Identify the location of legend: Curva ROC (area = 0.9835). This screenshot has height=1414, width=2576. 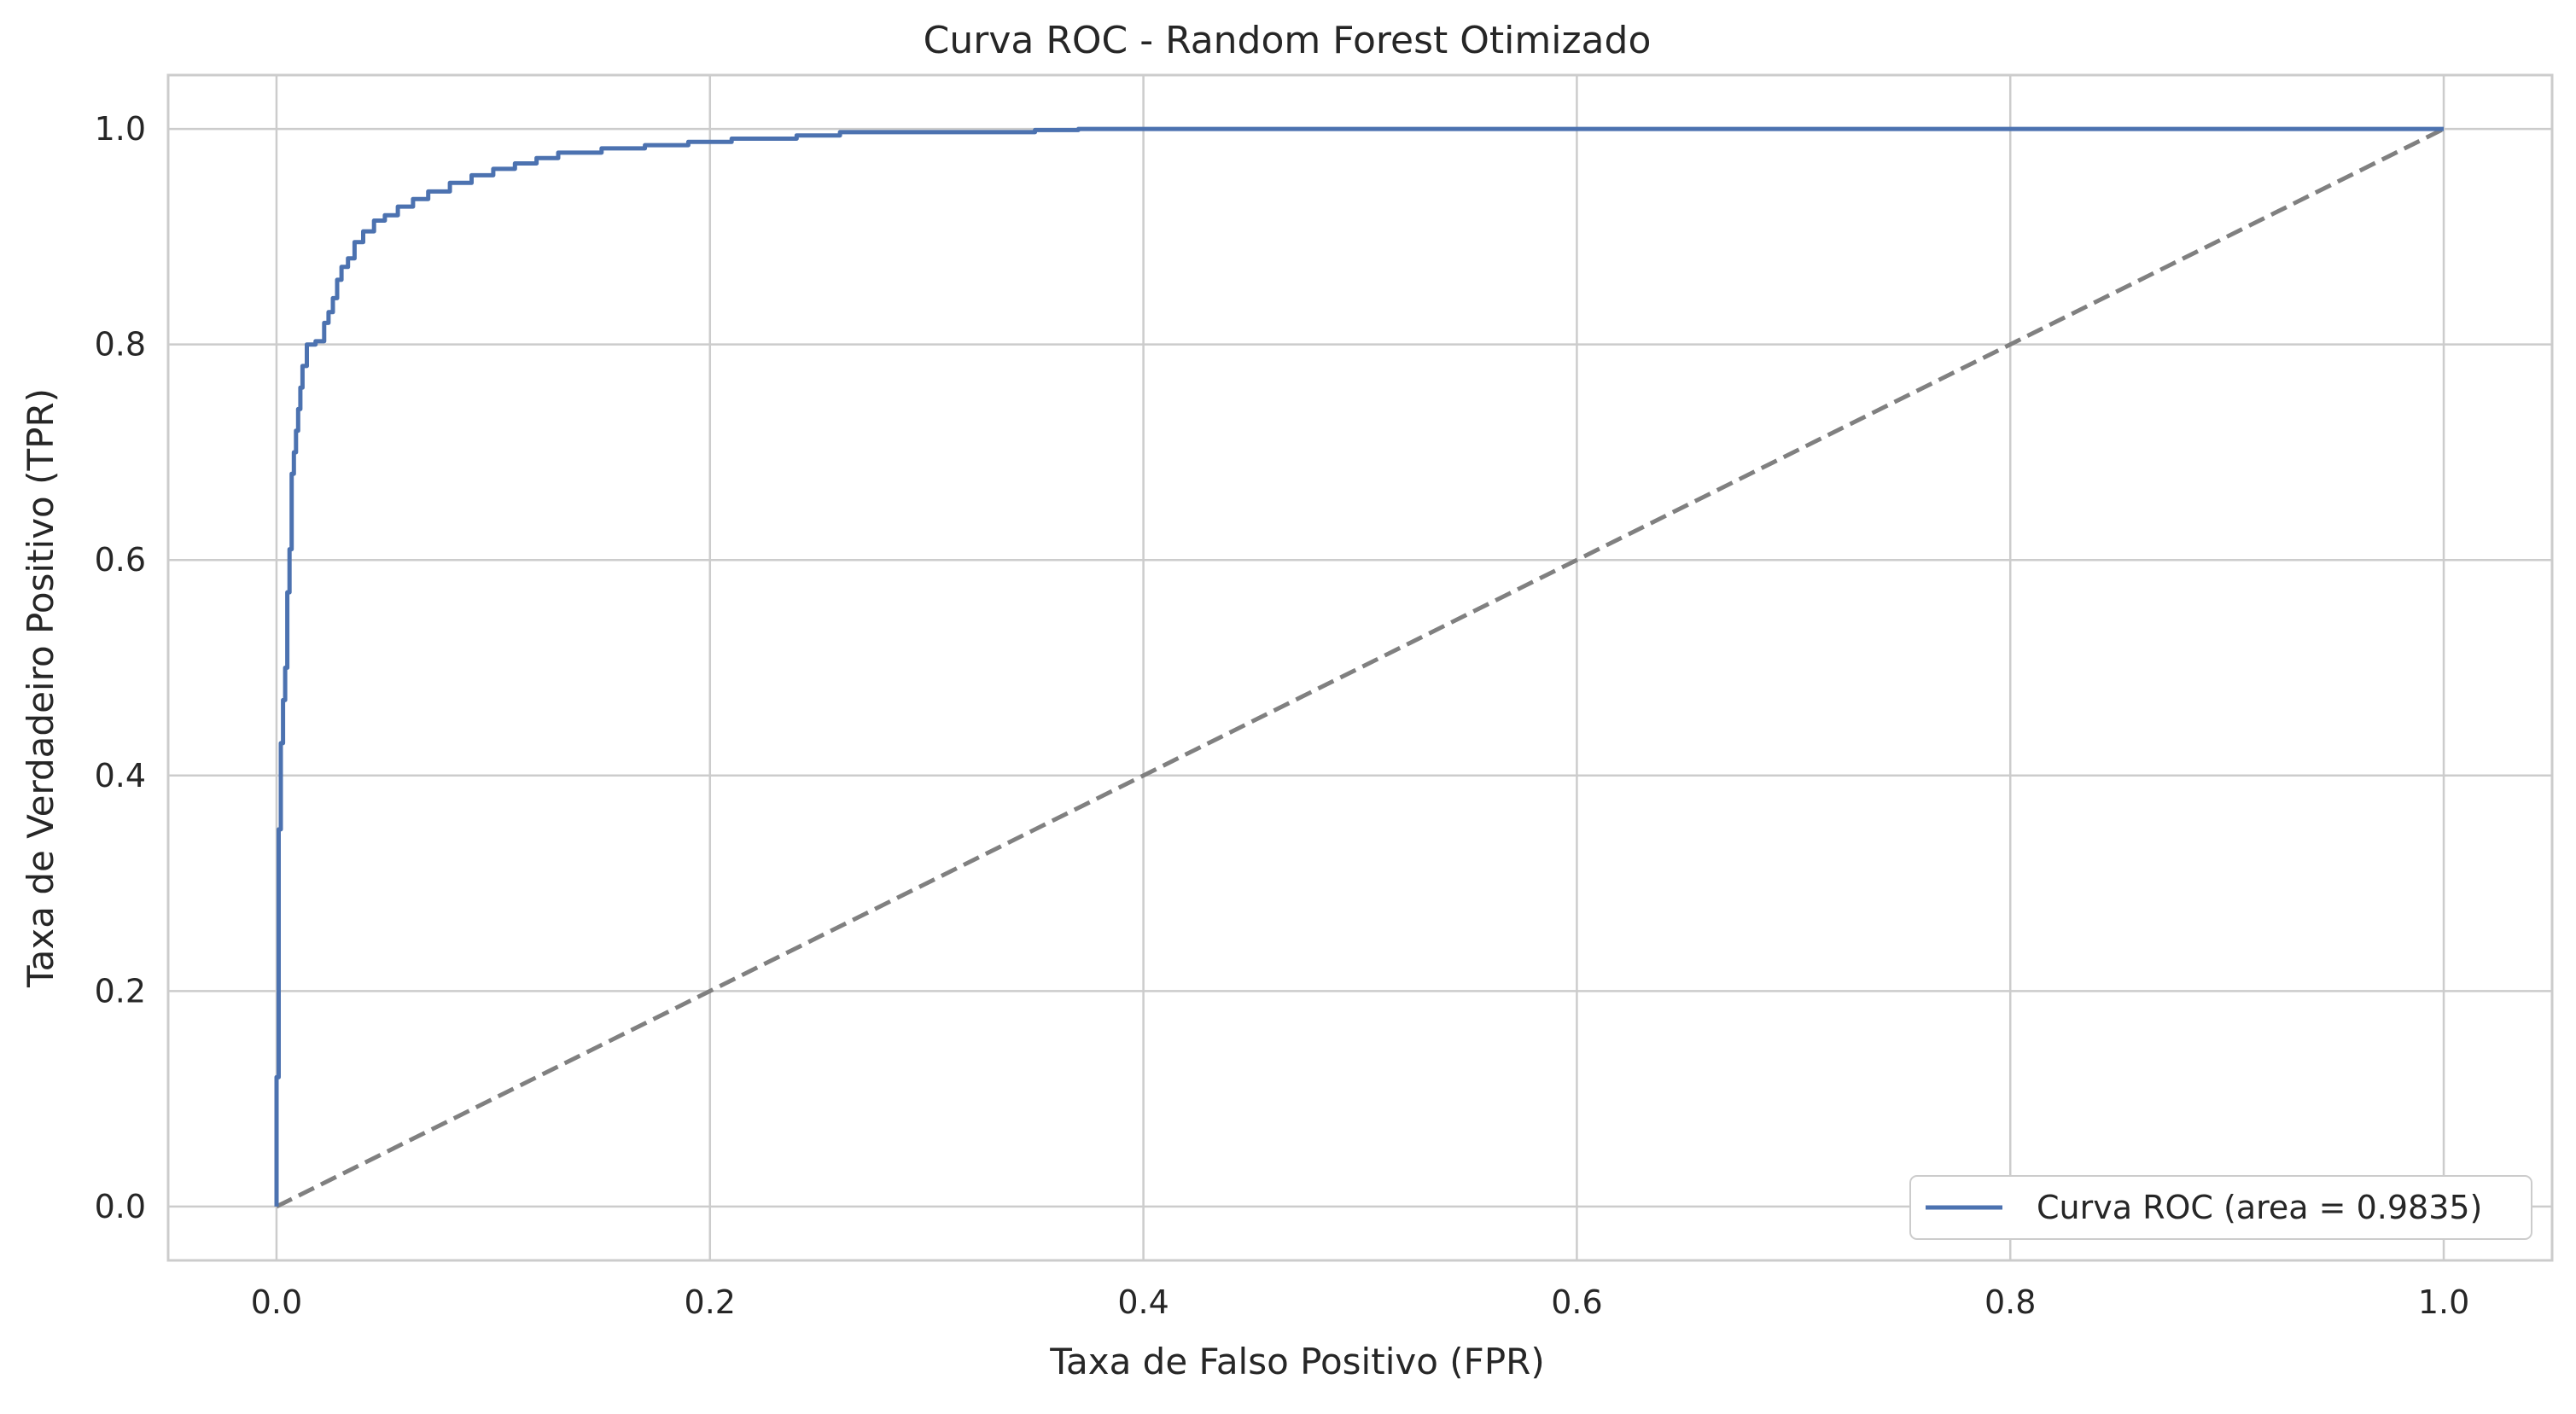
(2220, 1207).